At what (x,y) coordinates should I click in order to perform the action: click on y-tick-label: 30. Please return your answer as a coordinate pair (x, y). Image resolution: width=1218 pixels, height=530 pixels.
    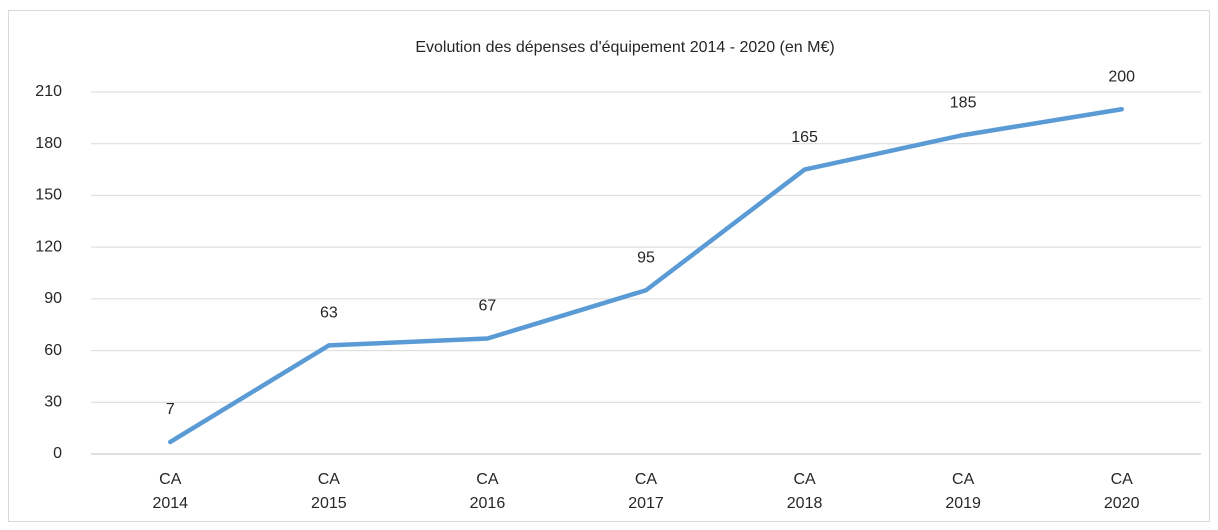
    Looking at the image, I should click on (53, 402).